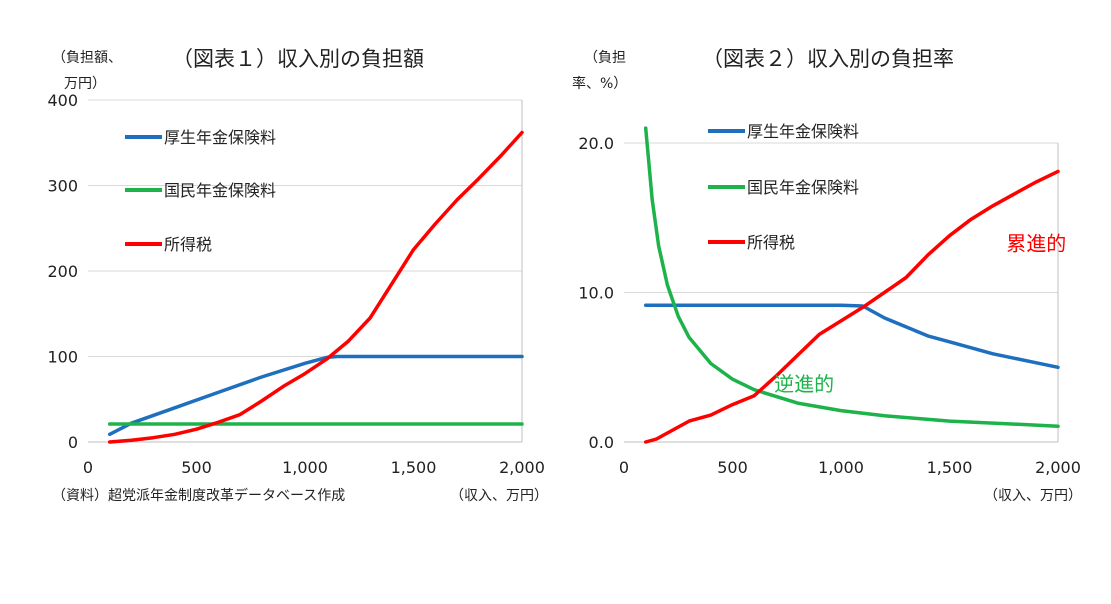 This screenshot has width=1111, height=604. What do you see at coordinates (599, 83) in the screenshot?
I see `chart-2-ylabel-line2: 率、%）` at bounding box center [599, 83].